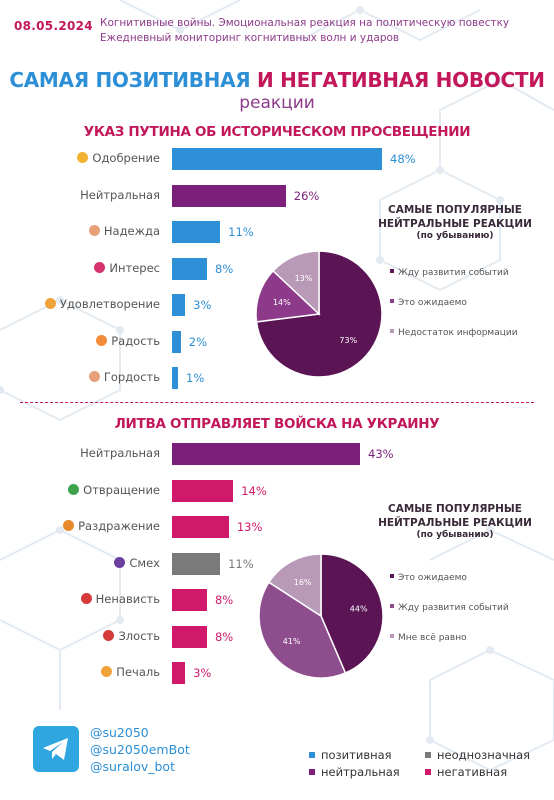  I want to click on pie-2-legend-item: Мне всё равно, so click(455, 638).